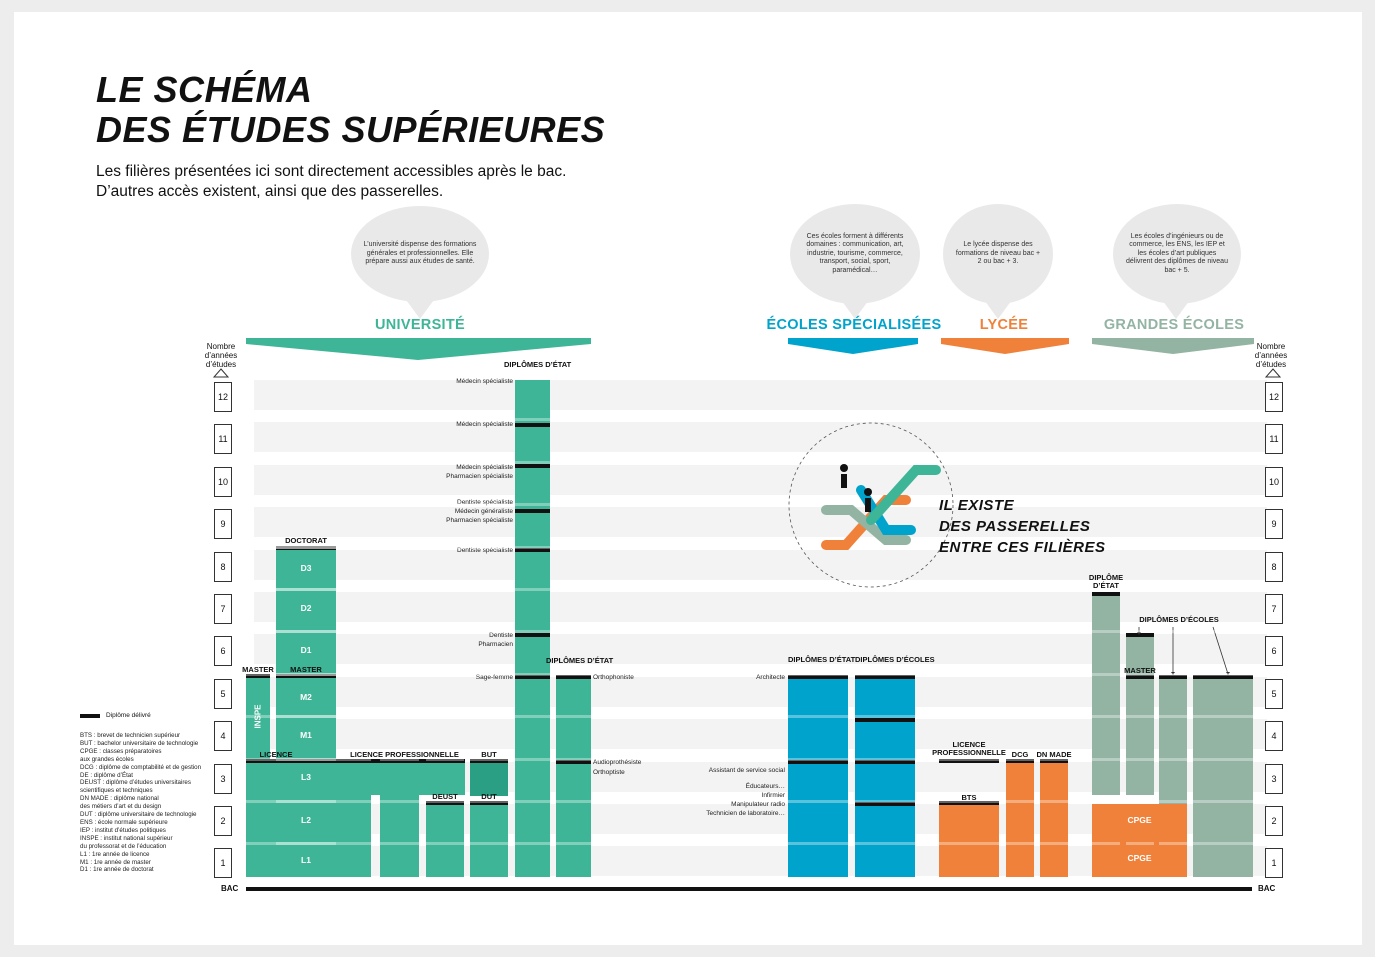 The image size is (1375, 957). Describe the element at coordinates (1139, 858) in the screenshot. I see `label-cpge-1: CPGE` at that location.